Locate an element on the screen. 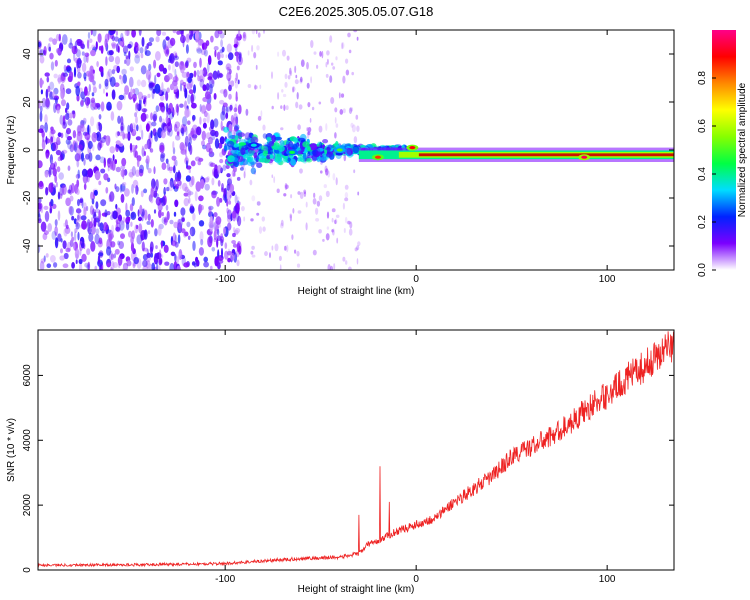 The image size is (750, 600). colorbar-ticks: 0.0 0.2 0.4 0.6 0.8 is located at coordinates (706, 174).